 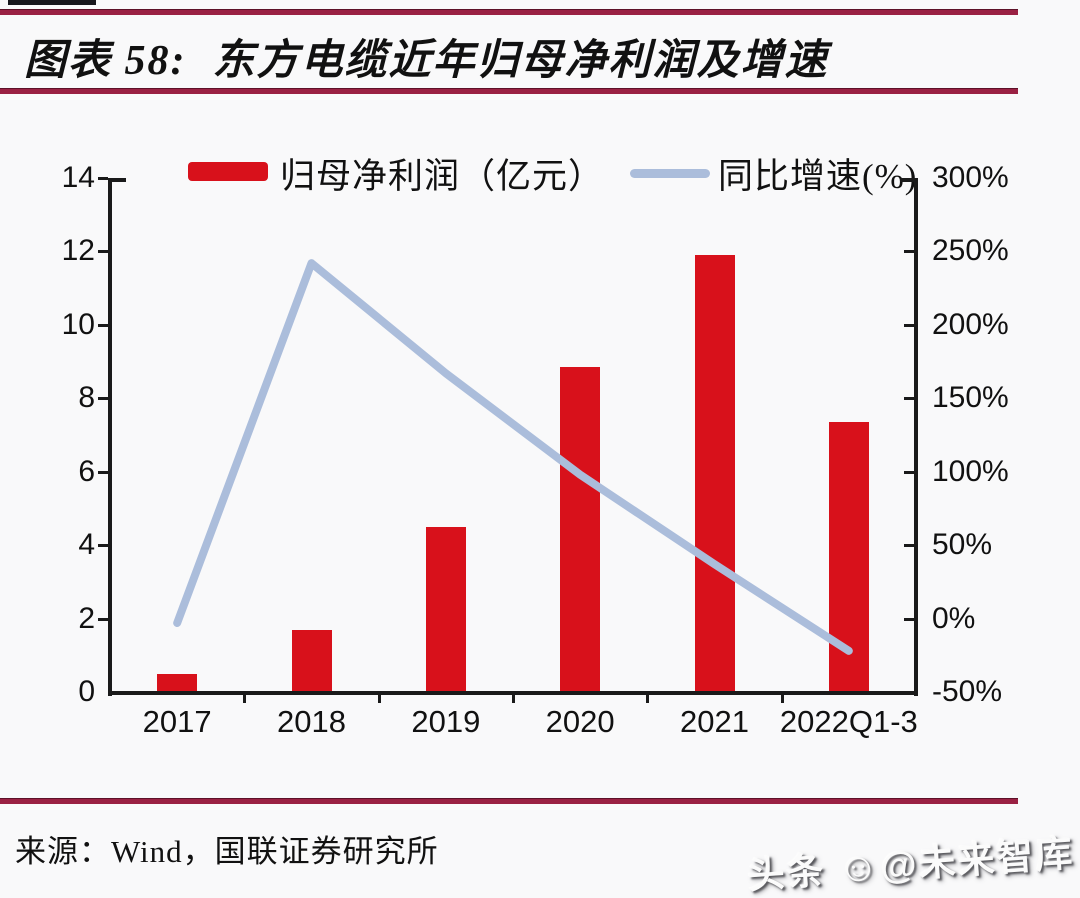 What do you see at coordinates (520, 61) in the screenshot?
I see `figure-title-text: 东方电缆近年归母净利润及增速` at bounding box center [520, 61].